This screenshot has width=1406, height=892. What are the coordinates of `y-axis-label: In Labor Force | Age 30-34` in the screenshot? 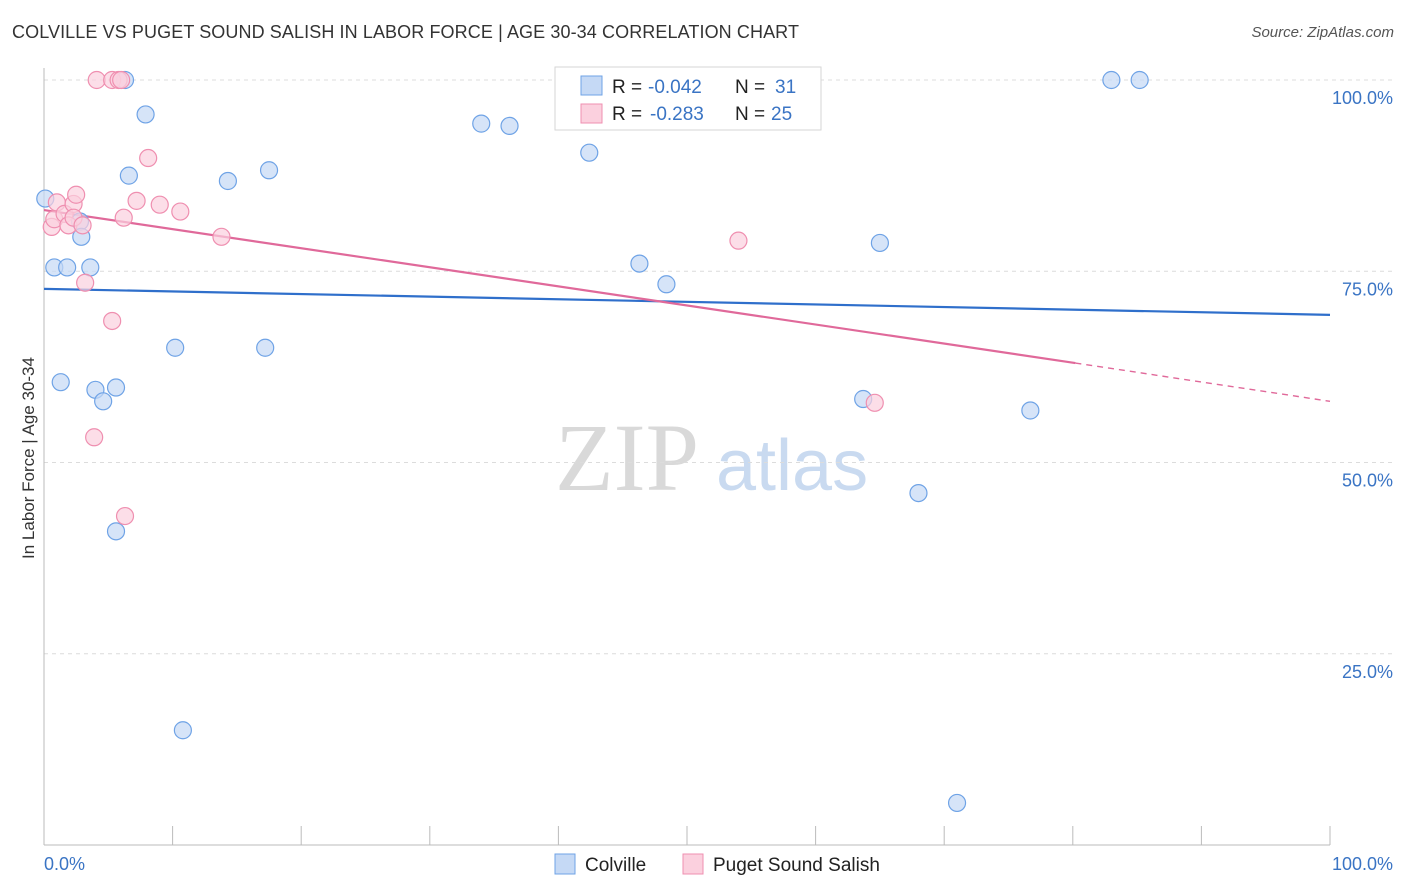 It's located at (28, 458).